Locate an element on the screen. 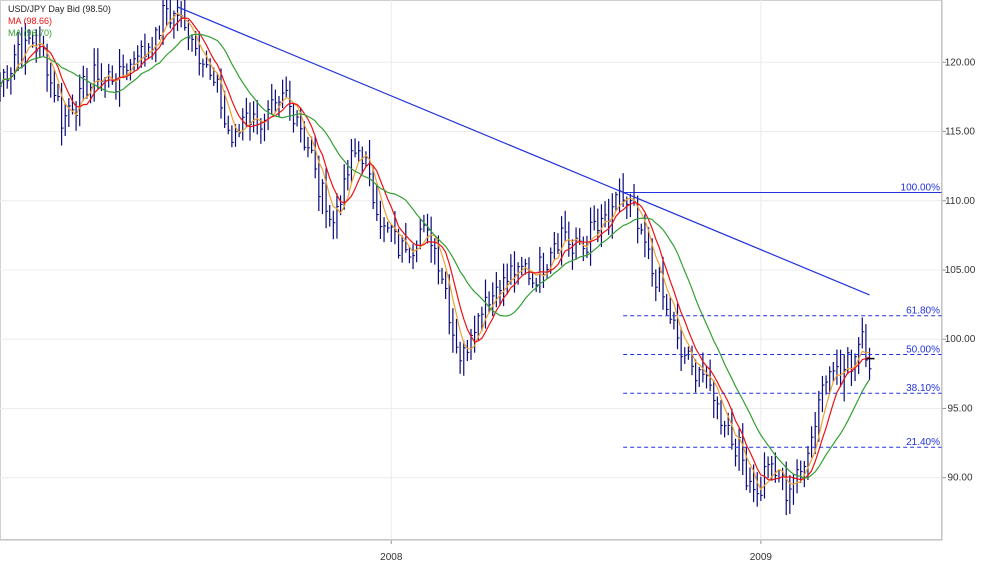 The image size is (987, 567). y-tick-label: 95.00 is located at coordinates (959, 408).